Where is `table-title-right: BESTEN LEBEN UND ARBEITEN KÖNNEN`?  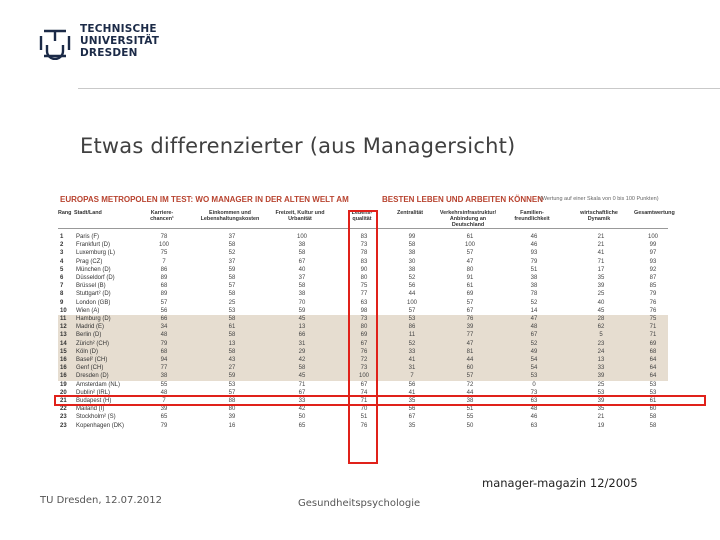
table-title-right: BESTEN LEBEN UND ARBEITEN KÖNNEN is located at coordinates (463, 199).